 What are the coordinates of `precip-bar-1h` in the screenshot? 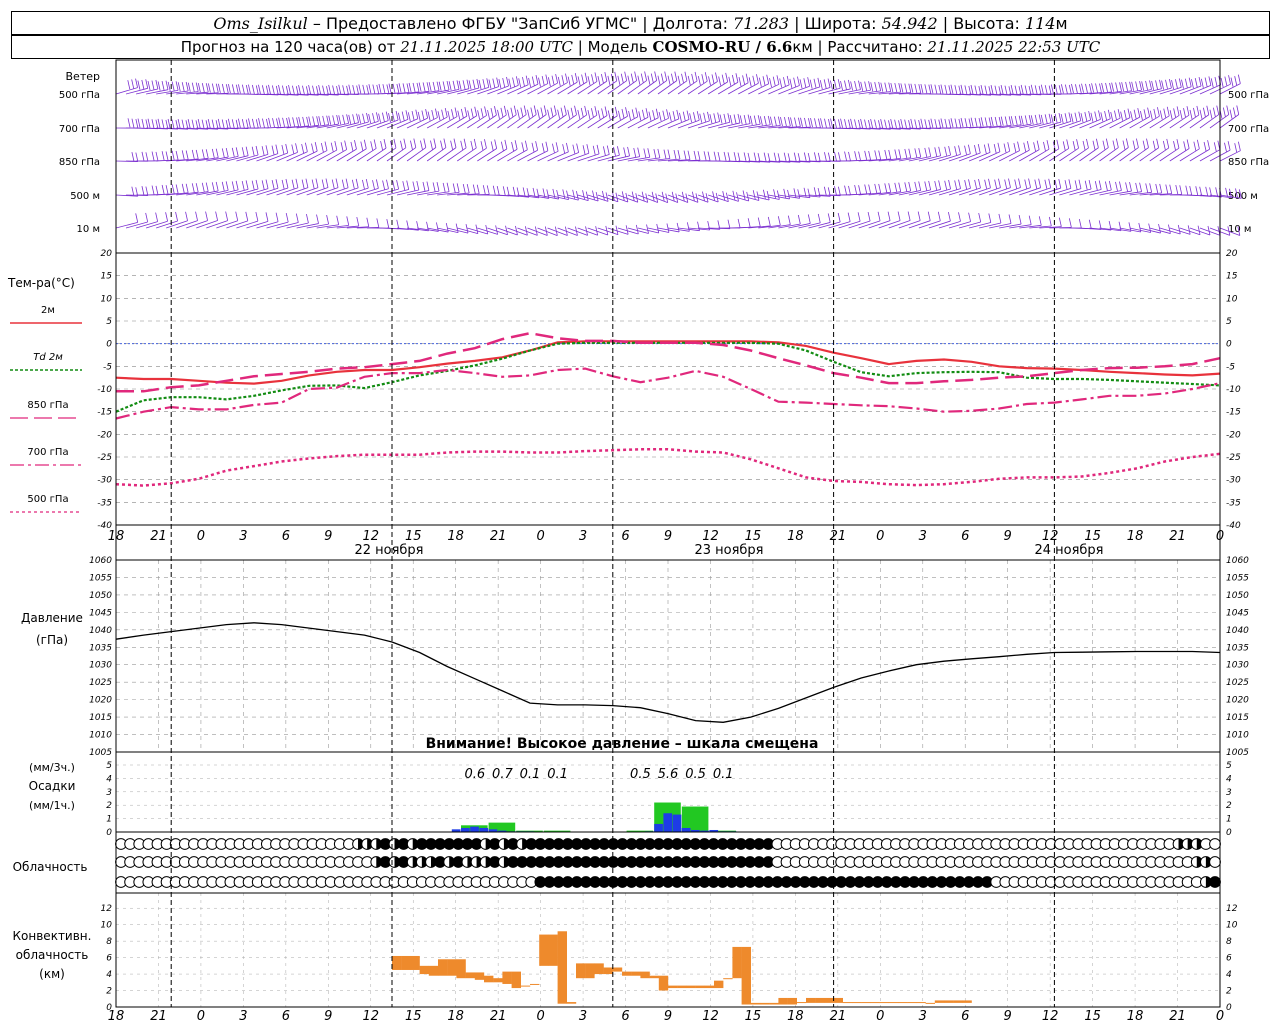 It's located at (658, 827).